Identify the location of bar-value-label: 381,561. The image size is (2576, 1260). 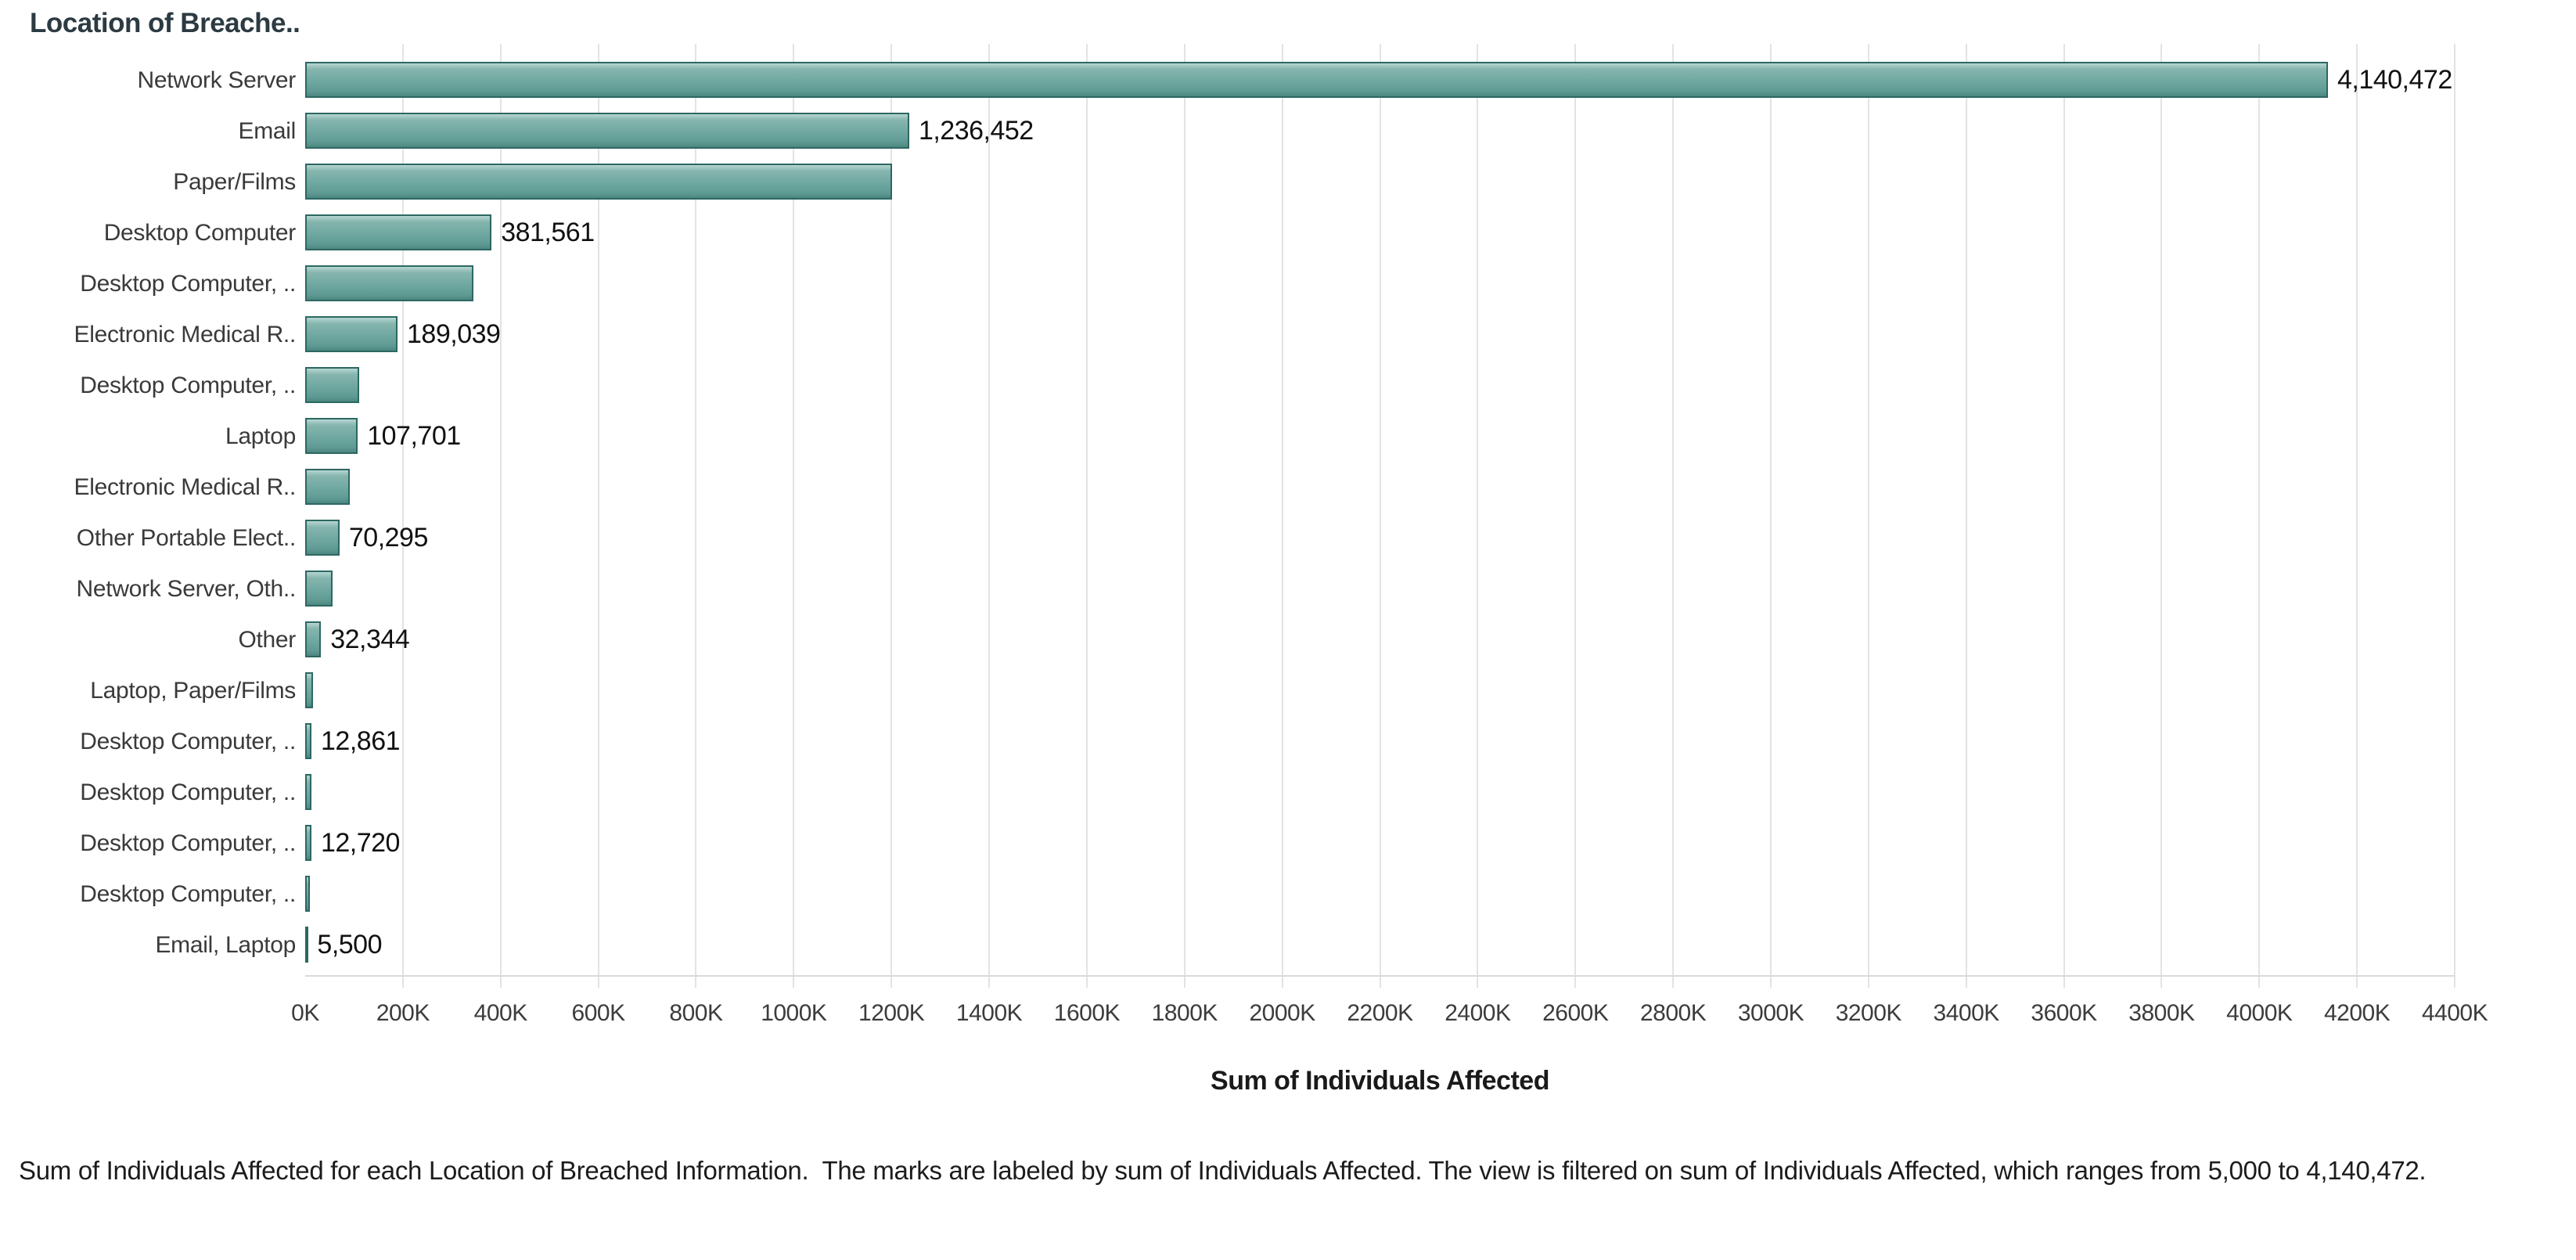
(548, 232).